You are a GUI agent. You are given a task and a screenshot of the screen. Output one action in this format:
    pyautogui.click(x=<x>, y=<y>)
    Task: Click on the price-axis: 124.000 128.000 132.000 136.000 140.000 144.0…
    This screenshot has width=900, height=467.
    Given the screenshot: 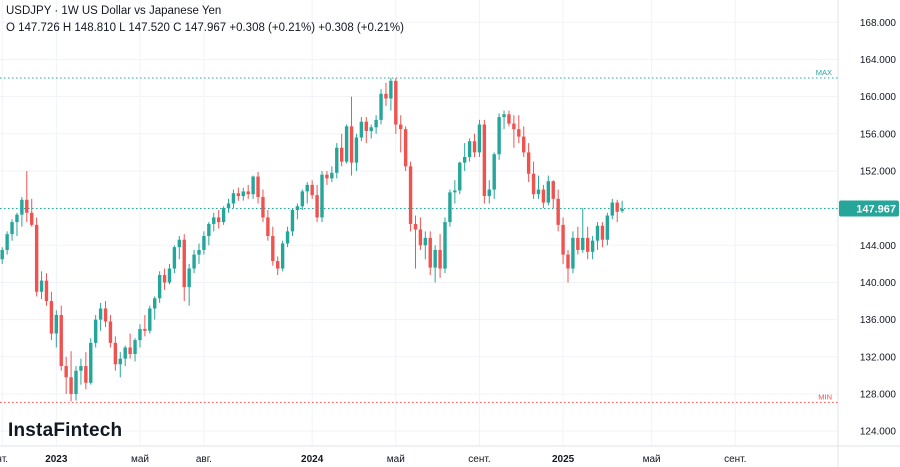 What is the action you would take?
    pyautogui.click(x=866, y=233)
    